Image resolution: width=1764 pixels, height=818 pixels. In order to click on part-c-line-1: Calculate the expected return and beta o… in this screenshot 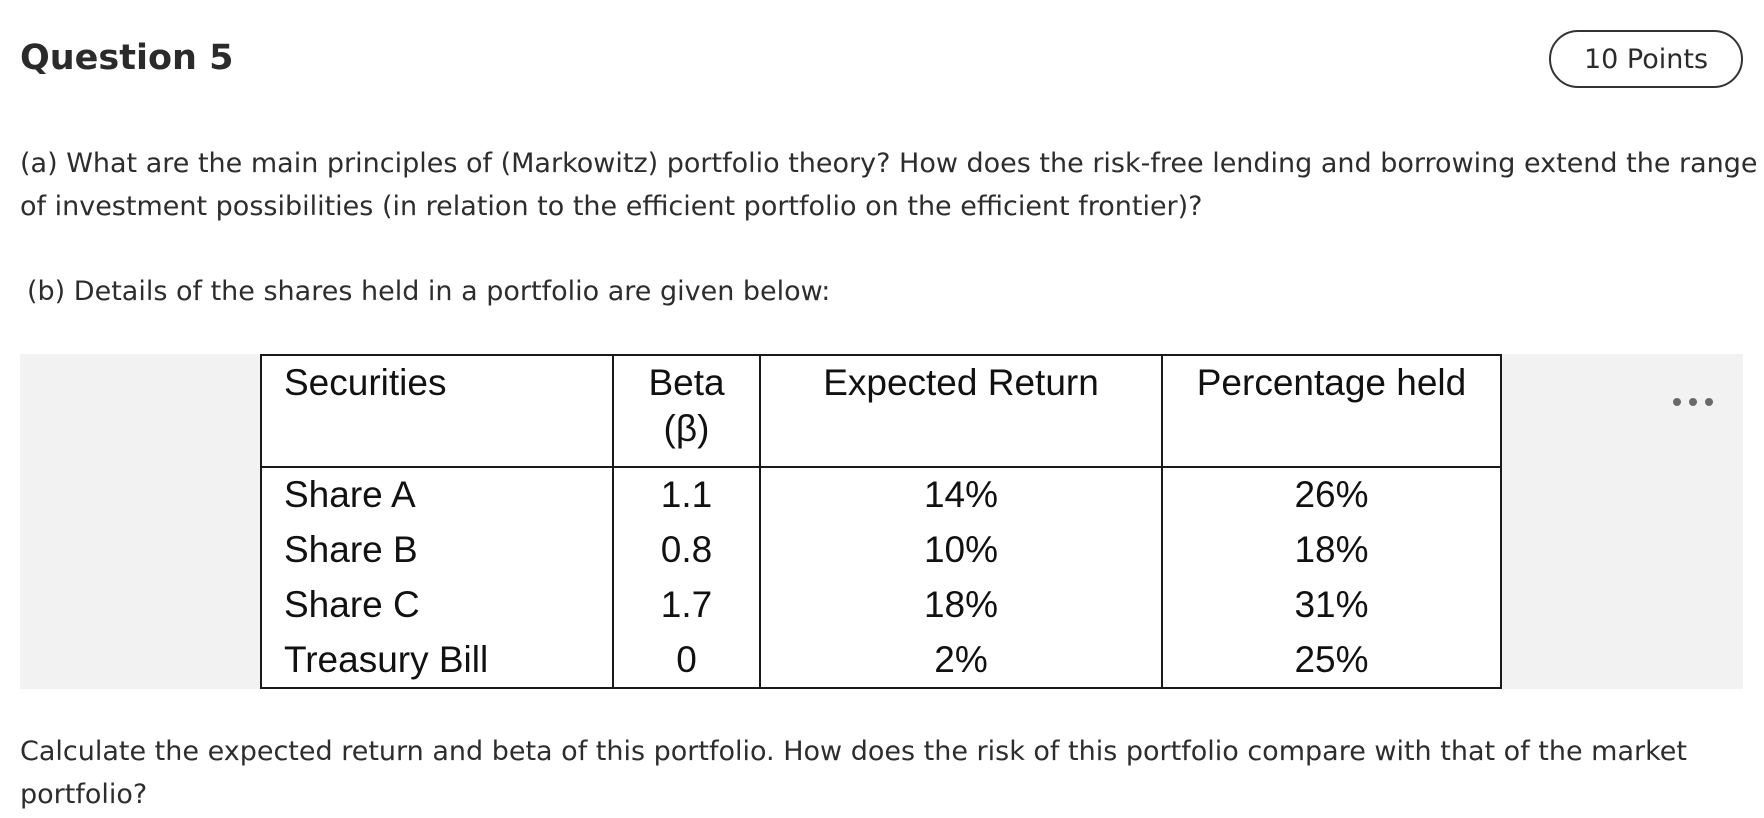, I will do `click(853, 751)`.